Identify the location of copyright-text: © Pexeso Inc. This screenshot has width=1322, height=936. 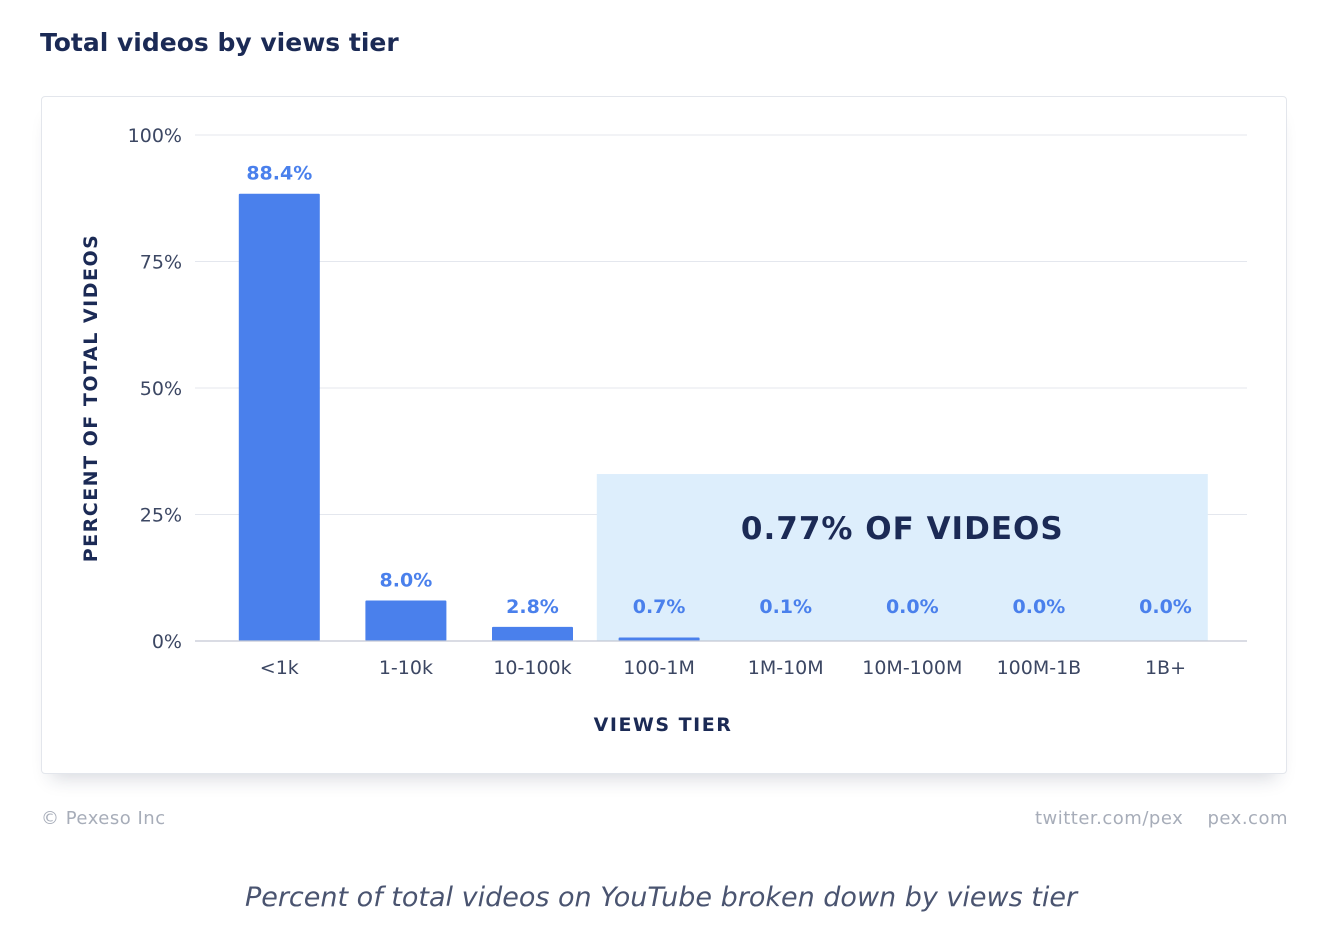
(103, 818).